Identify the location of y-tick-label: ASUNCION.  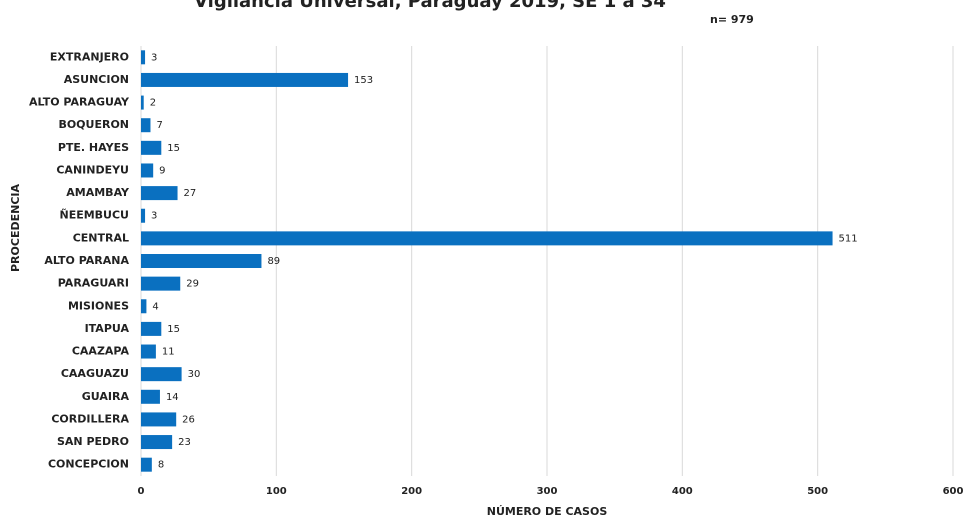
(96, 79).